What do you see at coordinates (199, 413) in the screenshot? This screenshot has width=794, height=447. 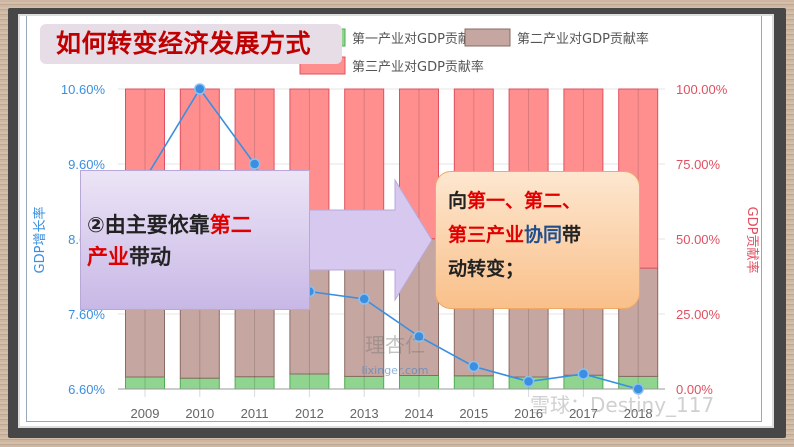 I see `x-tick-label: 2010` at bounding box center [199, 413].